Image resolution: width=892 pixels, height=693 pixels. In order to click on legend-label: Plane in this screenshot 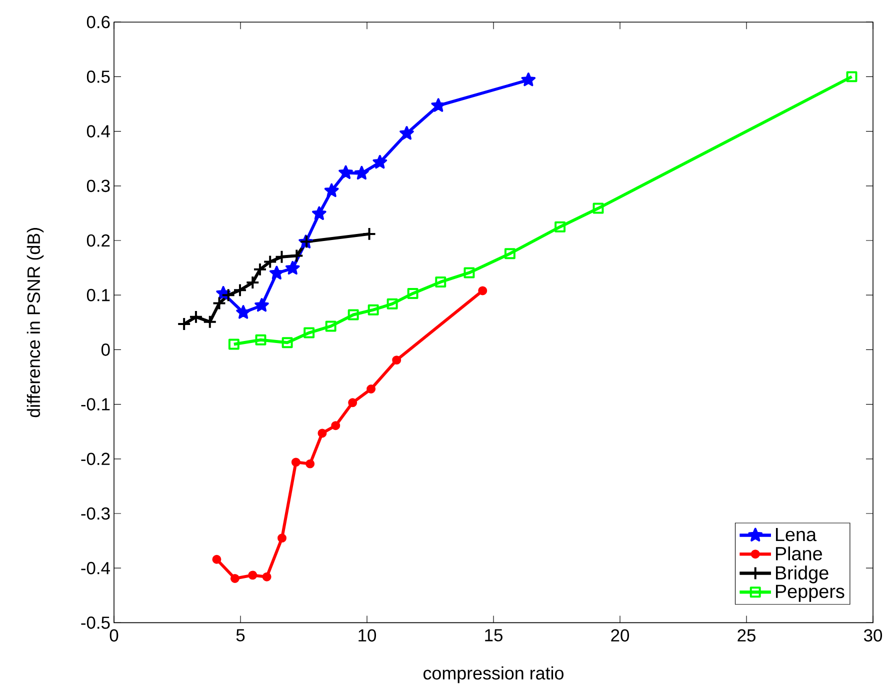, I will do `click(799, 553)`.